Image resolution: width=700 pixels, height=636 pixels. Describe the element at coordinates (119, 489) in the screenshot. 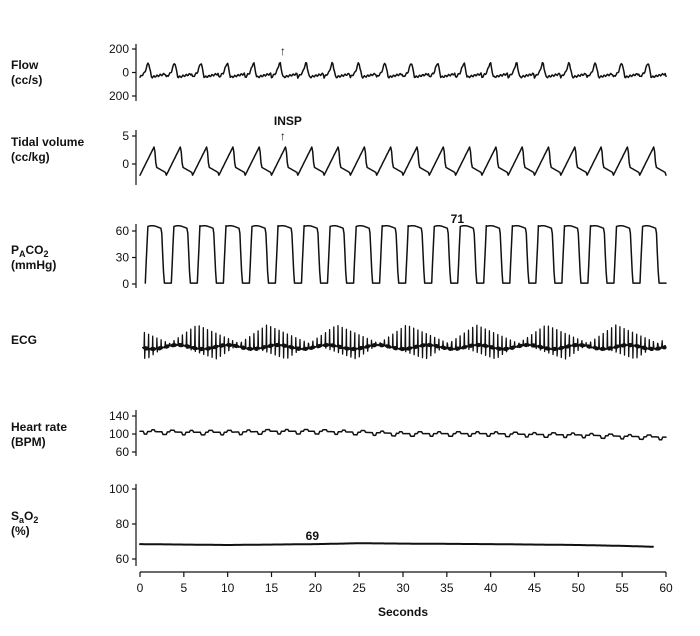

I see `sao2-y-tick-label: 100` at that location.